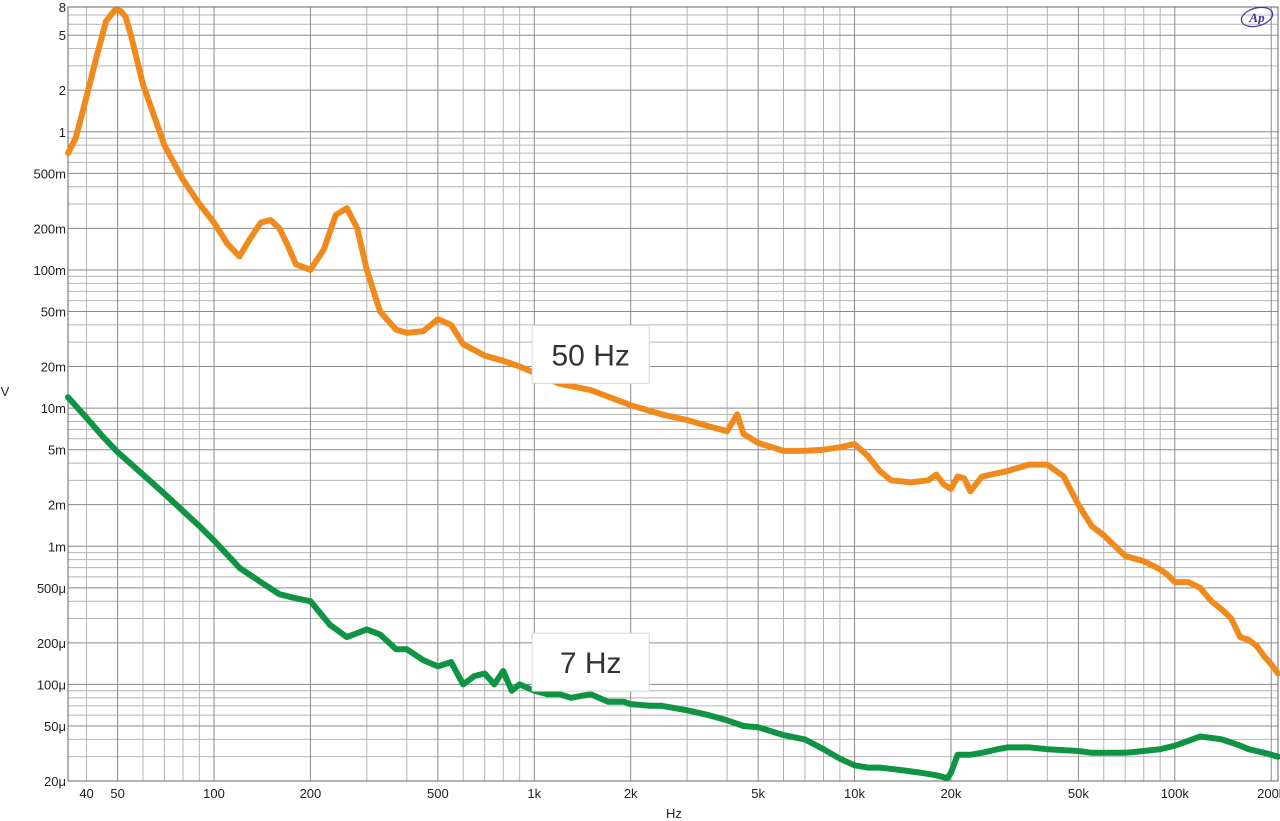  Describe the element at coordinates (62, 132) in the screenshot. I see `y-tick-label: 1` at that location.